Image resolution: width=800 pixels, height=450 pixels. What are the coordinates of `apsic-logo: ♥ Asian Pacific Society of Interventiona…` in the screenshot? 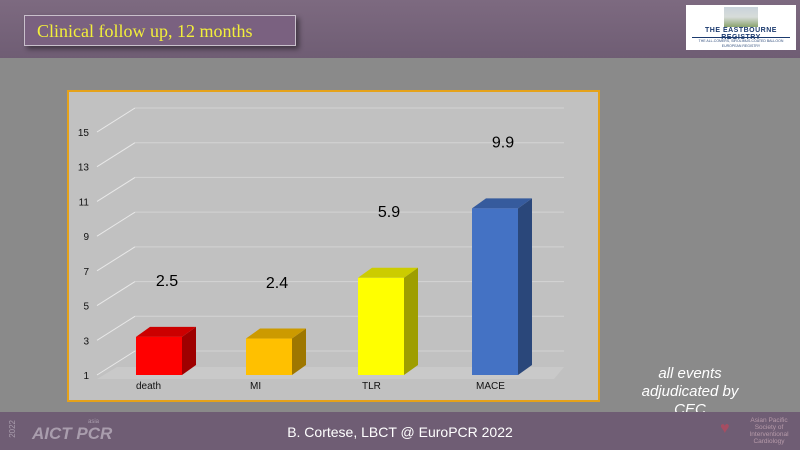 It's located at (759, 431).